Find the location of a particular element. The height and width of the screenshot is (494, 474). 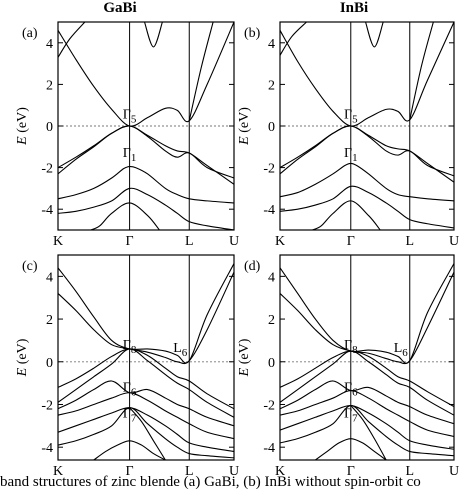

symmetry-label: Γ5 is located at coordinates (351, 117).